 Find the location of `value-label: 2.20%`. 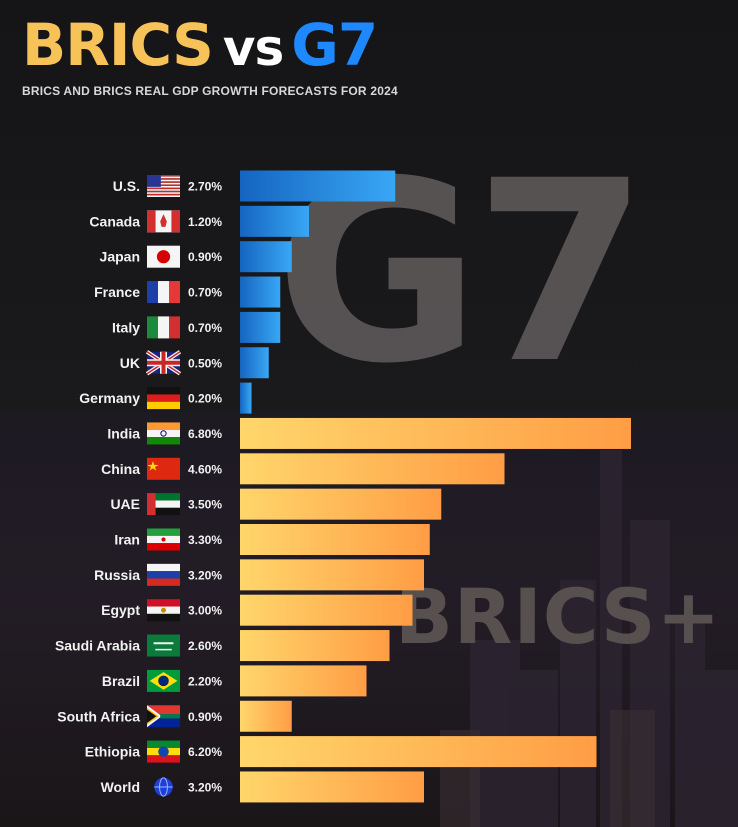

value-label: 2.20% is located at coordinates (205, 681).